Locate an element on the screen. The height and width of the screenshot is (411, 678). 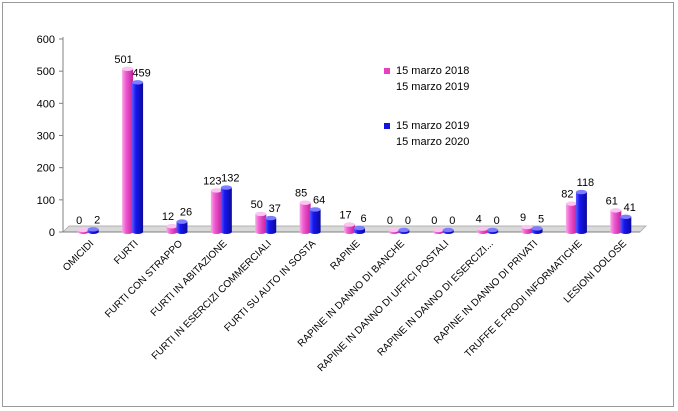
data-label: 9 is located at coordinates (523, 218).